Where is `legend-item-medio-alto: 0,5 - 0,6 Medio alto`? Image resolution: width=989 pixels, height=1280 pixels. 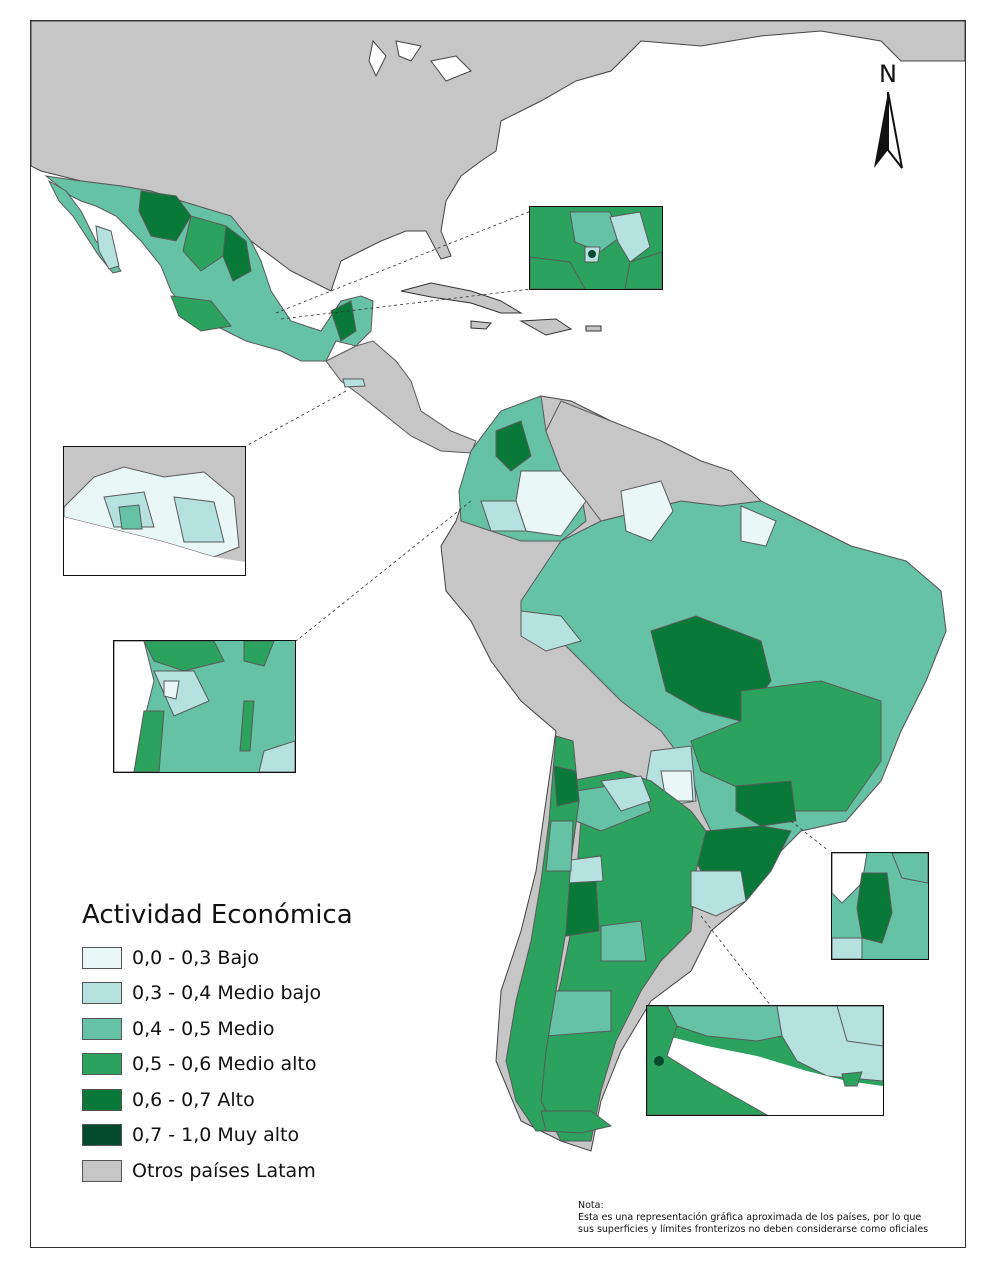
legend-item-medio-alto: 0,5 - 0,6 Medio alto is located at coordinates (242, 1065).